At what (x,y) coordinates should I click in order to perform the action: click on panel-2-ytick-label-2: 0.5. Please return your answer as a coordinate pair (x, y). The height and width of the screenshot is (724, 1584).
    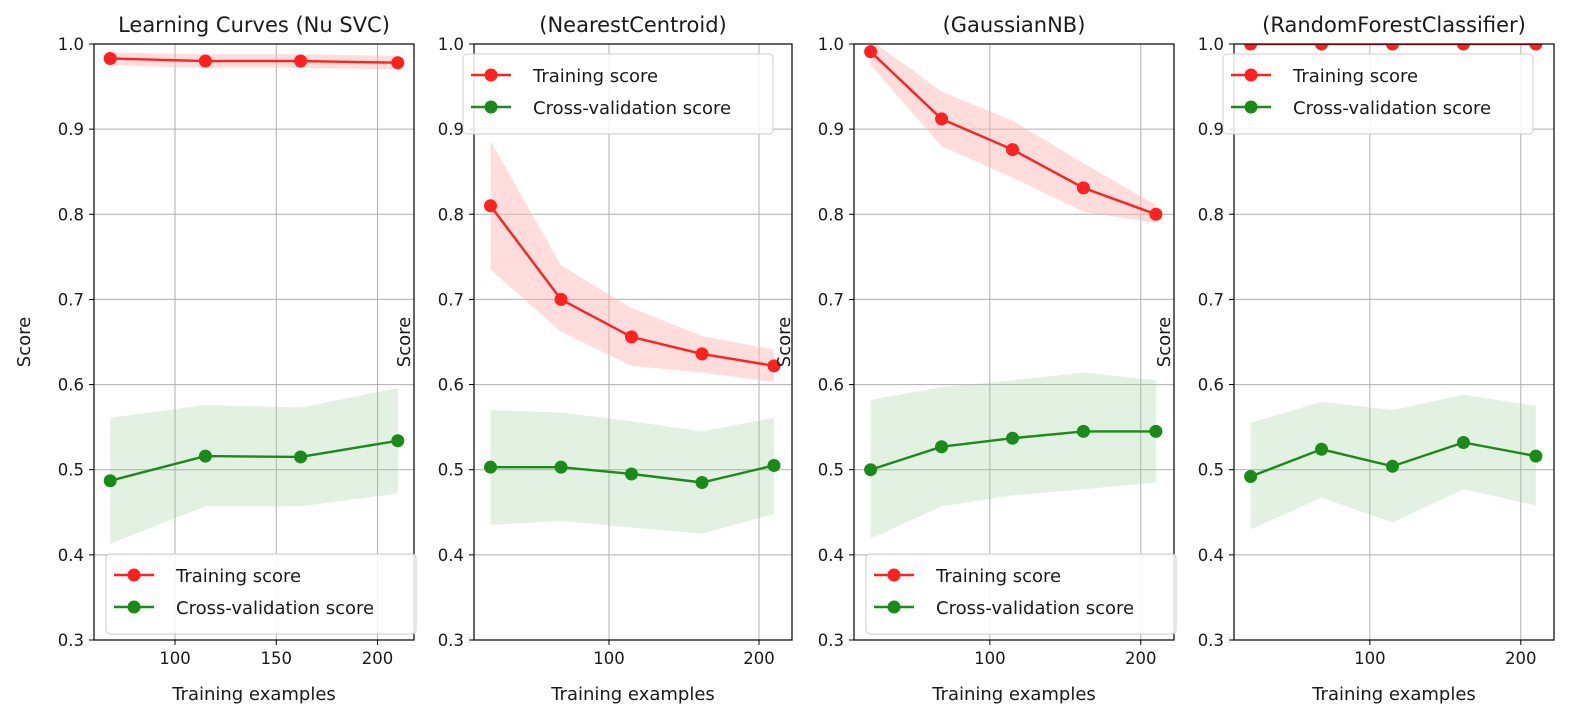
    Looking at the image, I should click on (451, 470).